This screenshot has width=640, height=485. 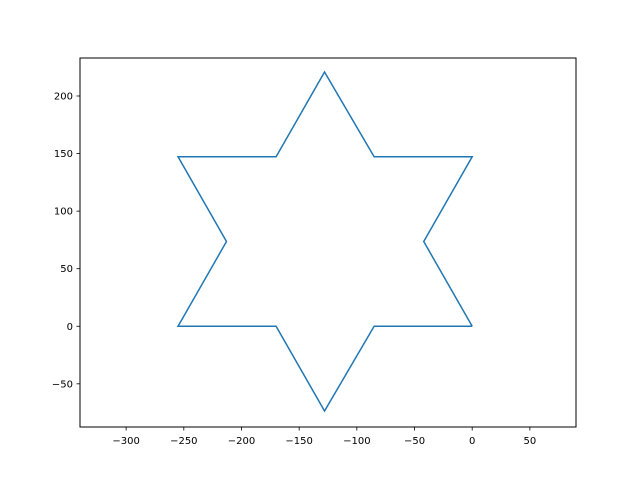 What do you see at coordinates (414, 441) in the screenshot?
I see `x-tick-label: −50` at bounding box center [414, 441].